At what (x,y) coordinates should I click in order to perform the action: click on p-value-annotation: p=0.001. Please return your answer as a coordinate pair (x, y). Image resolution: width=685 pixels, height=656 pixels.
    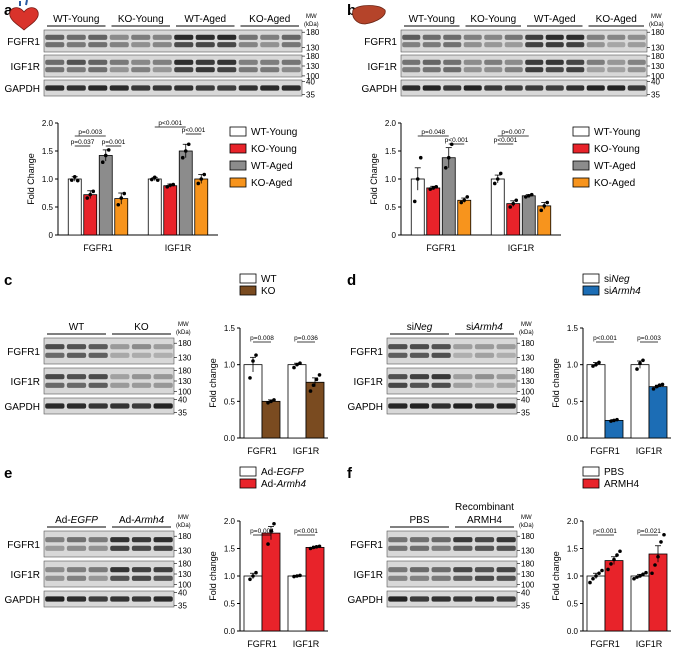
    Looking at the image, I should click on (114, 142).